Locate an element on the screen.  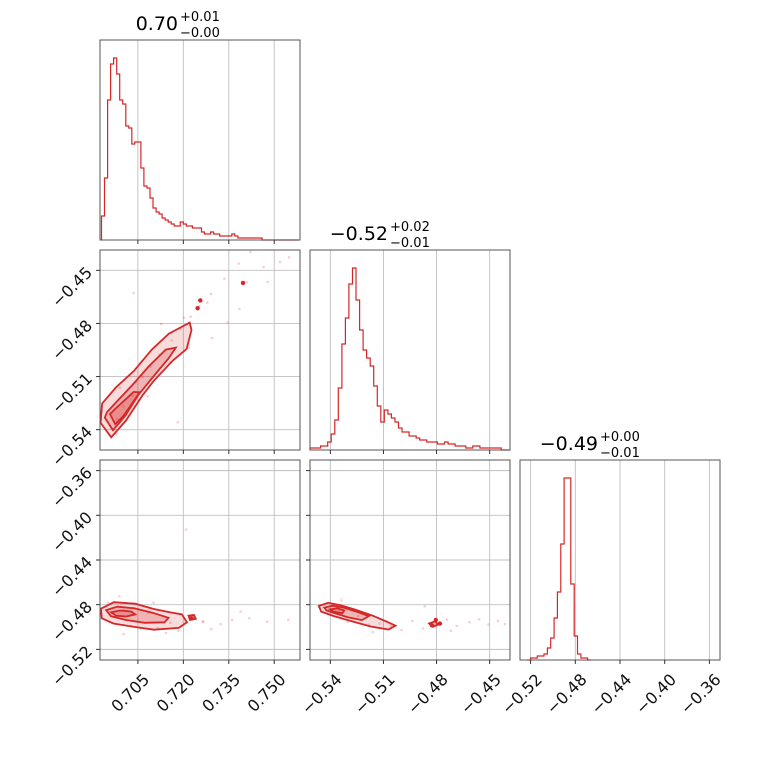
histogram-panel-3: −0.49 +0.00−0.01 is located at coordinates (620, 547).